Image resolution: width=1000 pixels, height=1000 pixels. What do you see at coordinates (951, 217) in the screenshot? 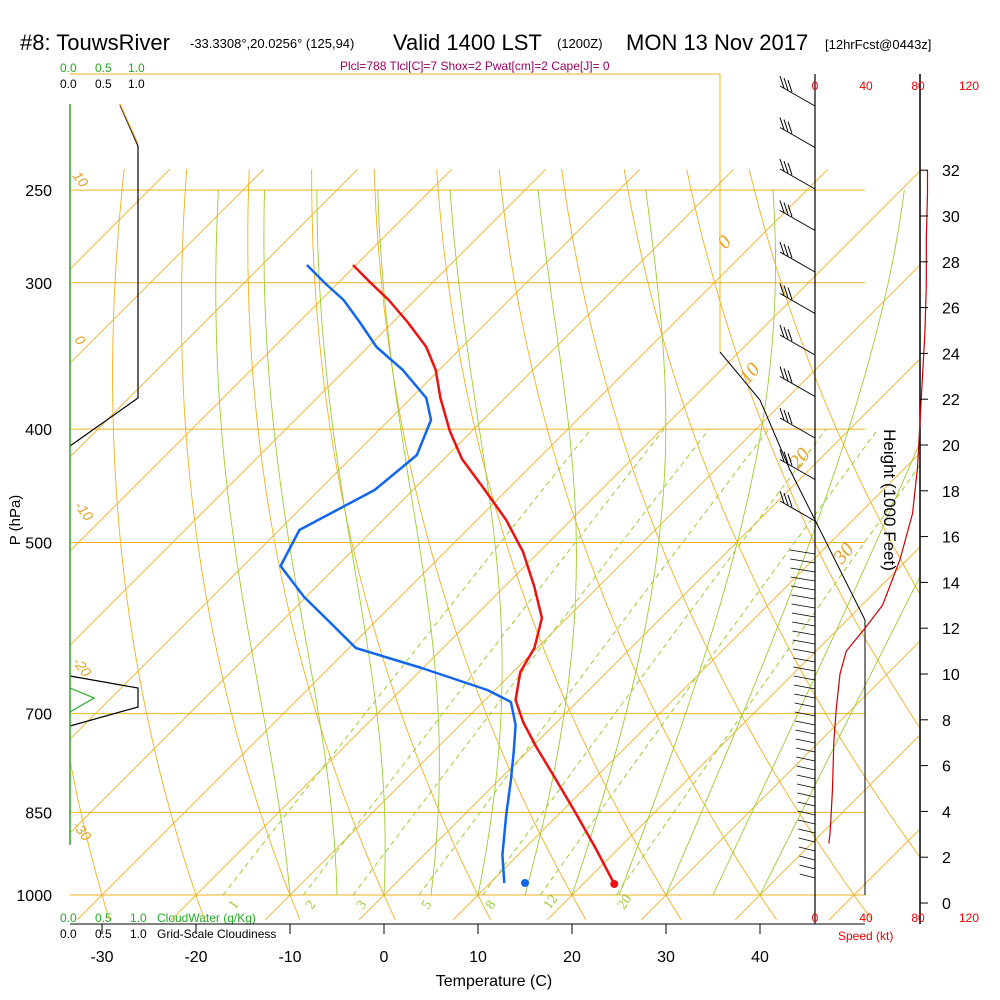
I see `height-tick-label: 30` at bounding box center [951, 217].